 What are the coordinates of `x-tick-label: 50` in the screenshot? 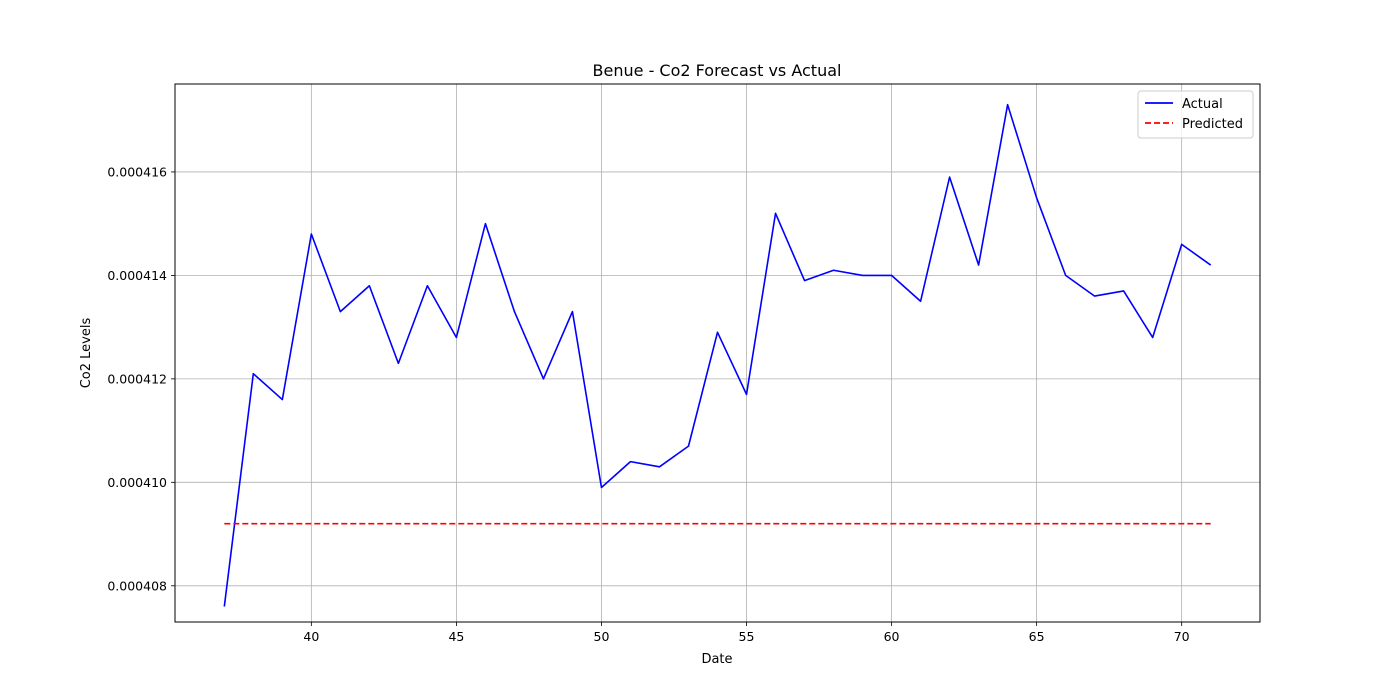 It's located at (602, 636).